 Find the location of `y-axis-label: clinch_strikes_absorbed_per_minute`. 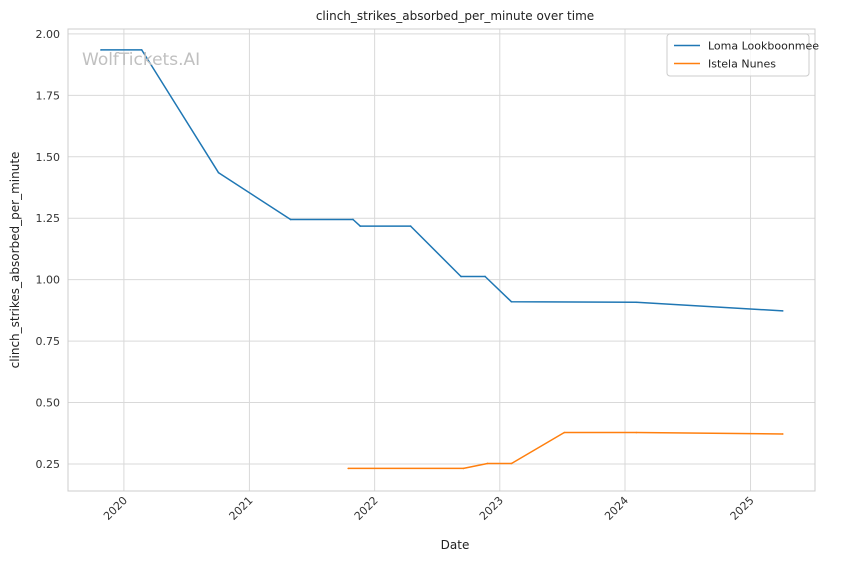

y-axis-label: clinch_strikes_absorbed_per_minute is located at coordinates (15, 260).